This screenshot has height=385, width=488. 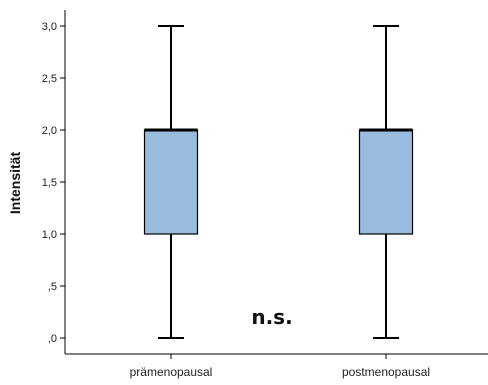 What do you see at coordinates (49, 235) in the screenshot?
I see `y-tick-label: 1,0` at bounding box center [49, 235].